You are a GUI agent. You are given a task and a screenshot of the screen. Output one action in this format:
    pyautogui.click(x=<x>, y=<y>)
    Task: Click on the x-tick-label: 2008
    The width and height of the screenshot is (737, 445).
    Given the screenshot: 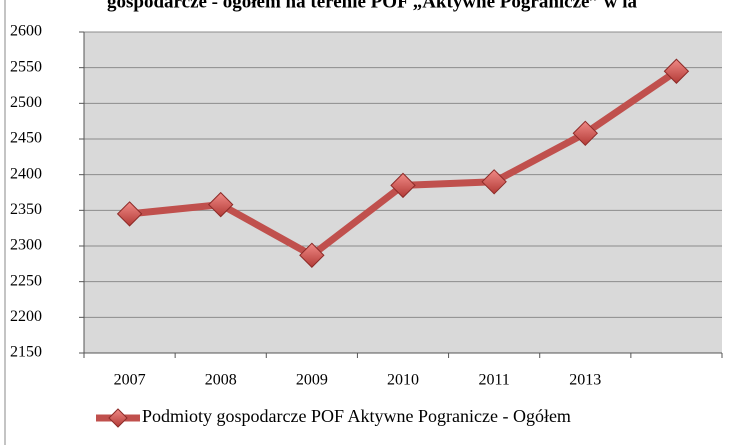 What is the action you would take?
    pyautogui.click(x=221, y=380)
    